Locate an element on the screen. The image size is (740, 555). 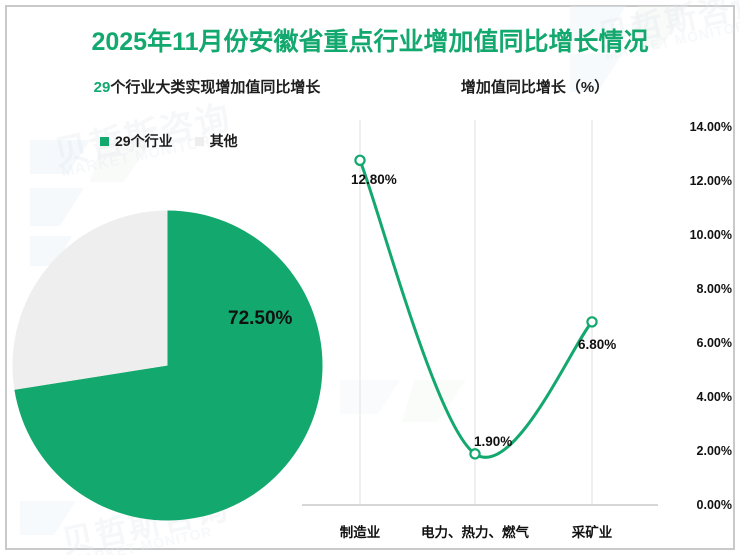
right-chart-subtitle: 增加值同比增长（%） is located at coordinates (535, 87).